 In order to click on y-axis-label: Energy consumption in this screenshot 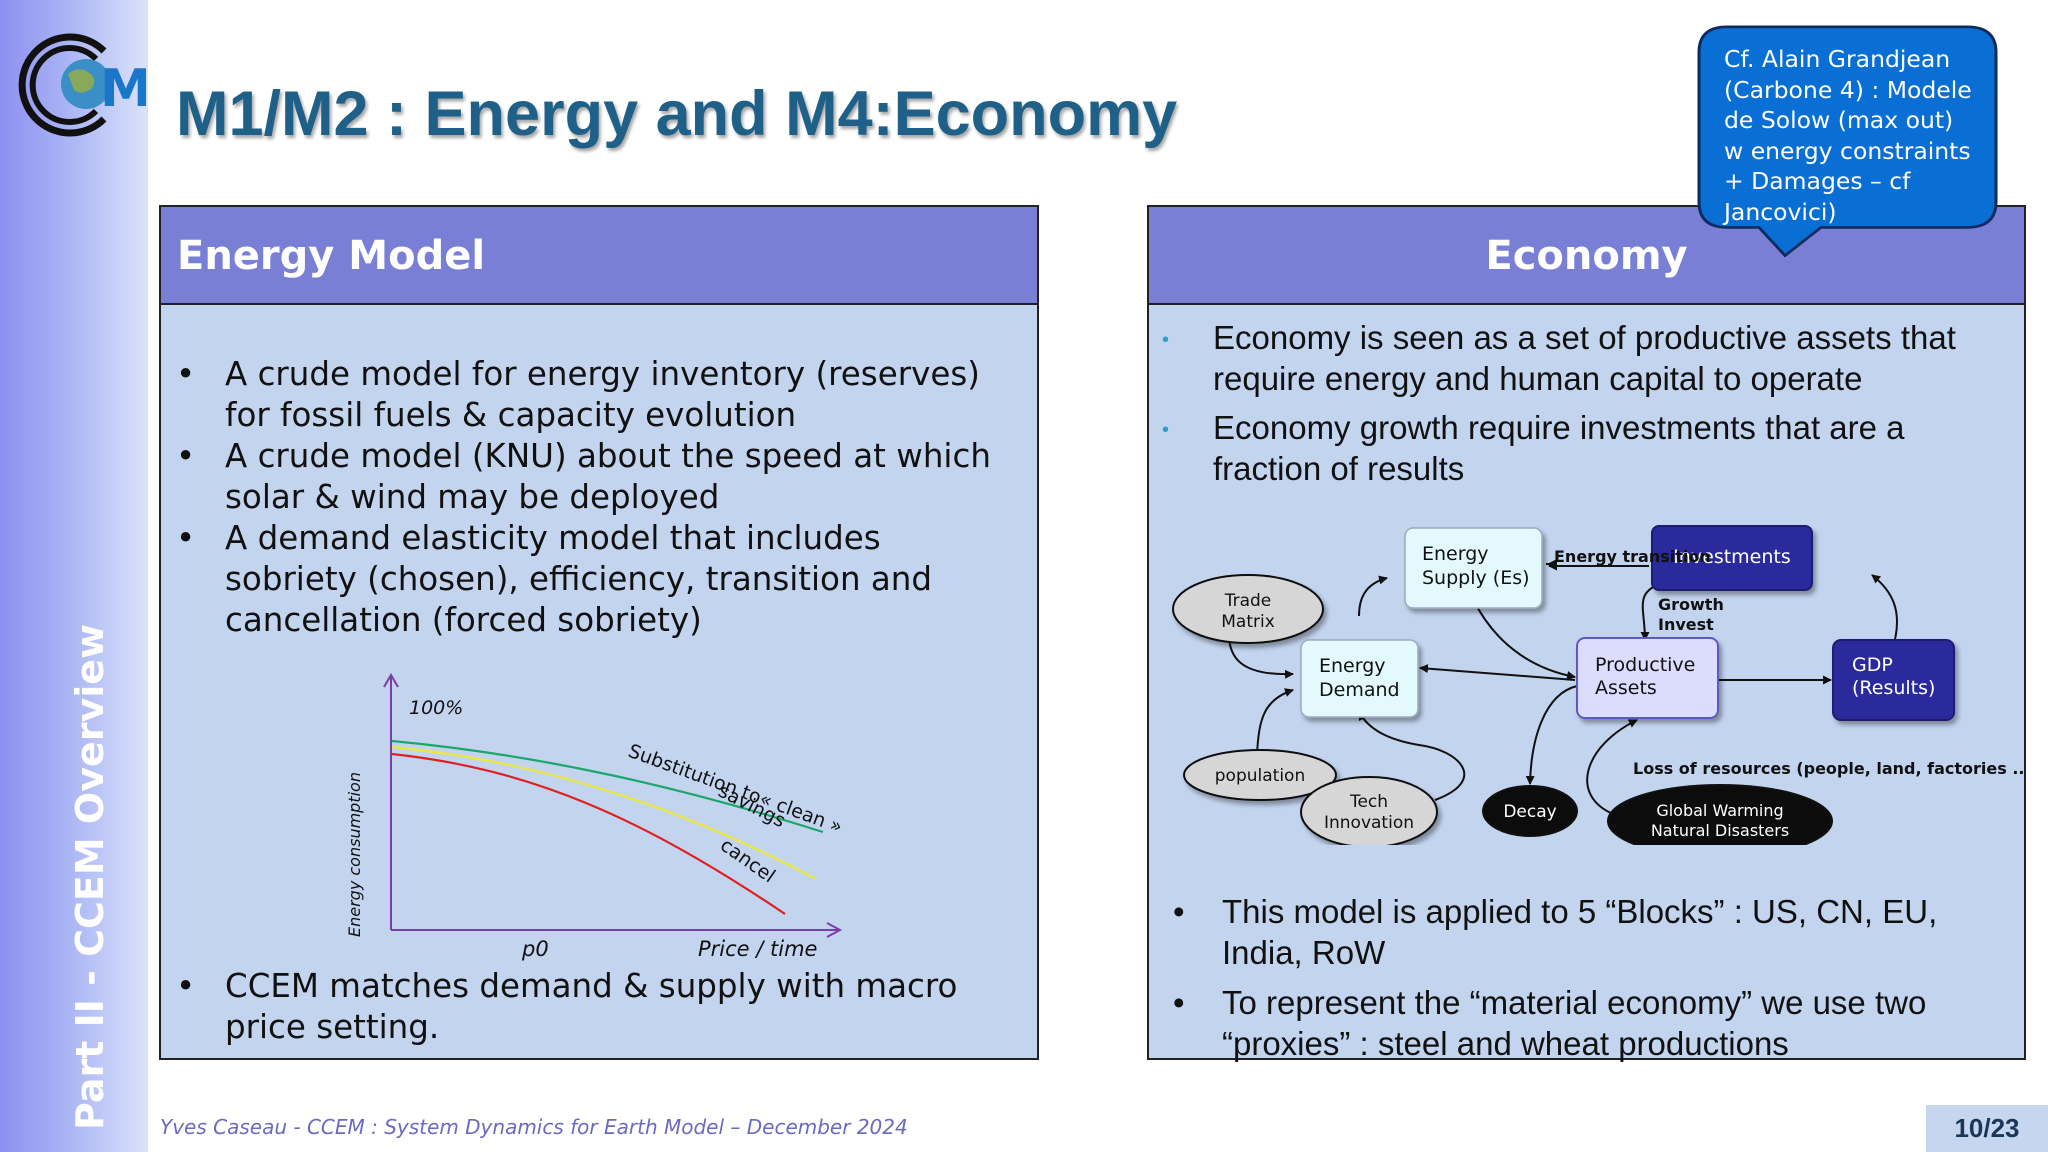, I will do `click(354, 854)`.